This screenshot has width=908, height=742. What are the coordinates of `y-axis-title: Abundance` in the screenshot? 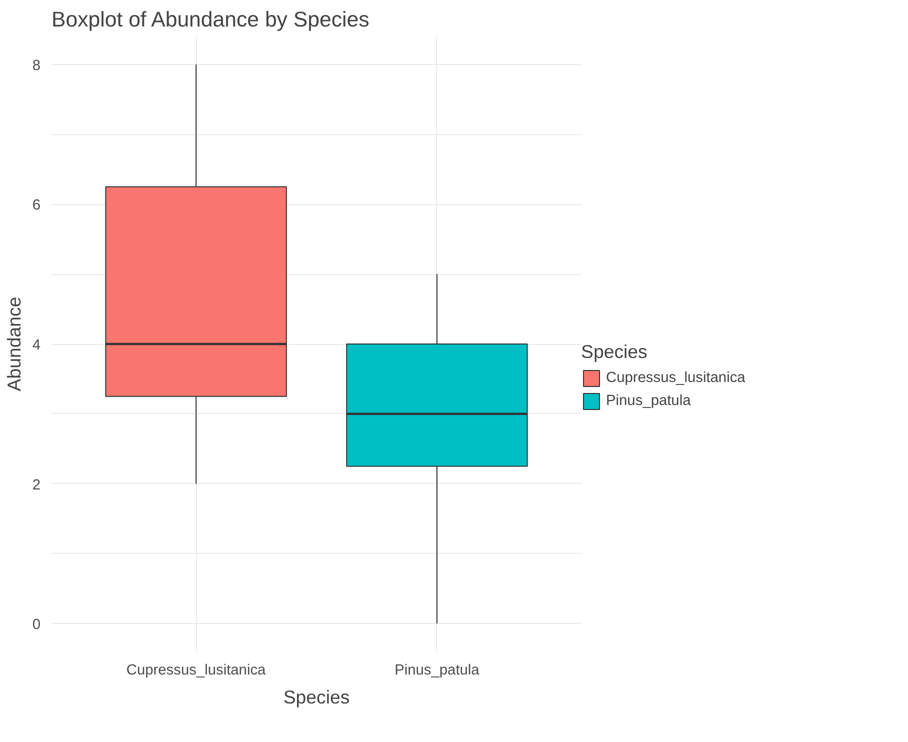 It's located at (13, 344).